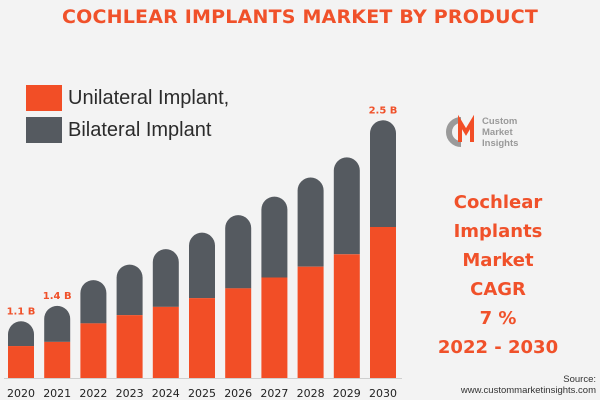 The width and height of the screenshot is (600, 400). Describe the element at coordinates (140, 129) in the screenshot. I see `legend-label-bilateral: Bilateral Implant` at that location.